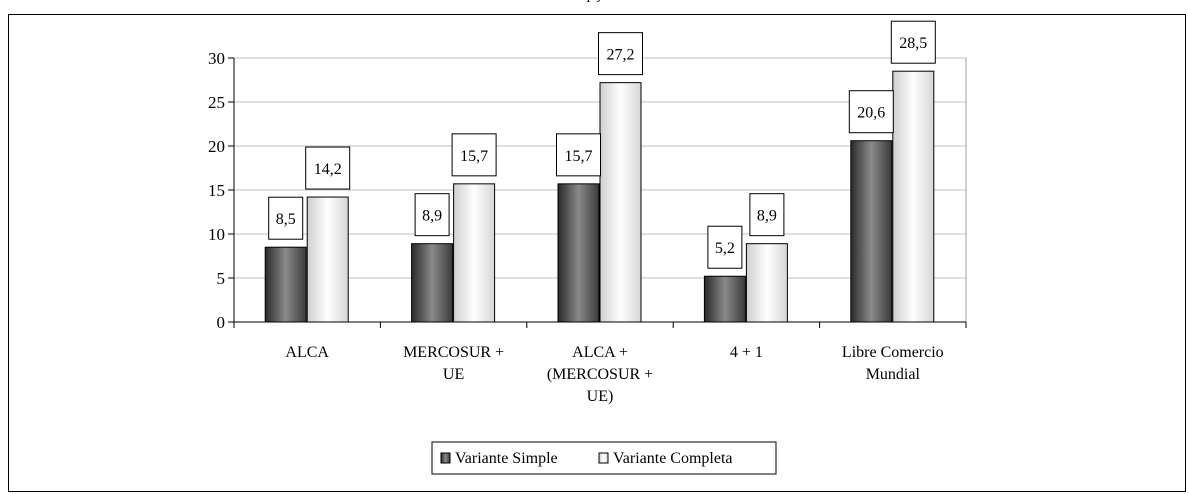 The height and width of the screenshot is (494, 1188). Describe the element at coordinates (216, 190) in the screenshot. I see `y-tick-label: 15` at that location.